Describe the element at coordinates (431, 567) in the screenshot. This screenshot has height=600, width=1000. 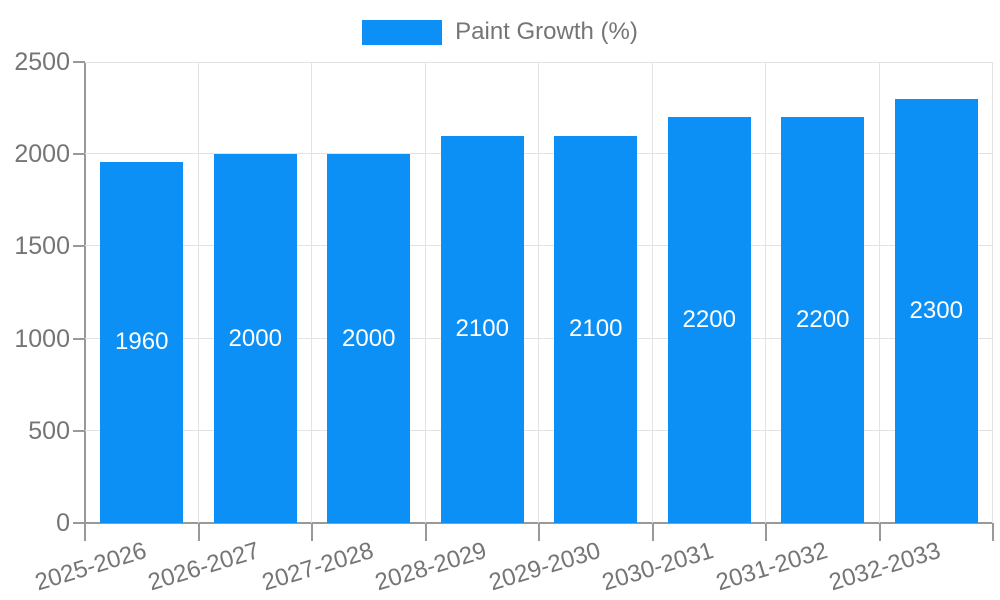
I see `x-tick-label: 2028-2029` at that location.